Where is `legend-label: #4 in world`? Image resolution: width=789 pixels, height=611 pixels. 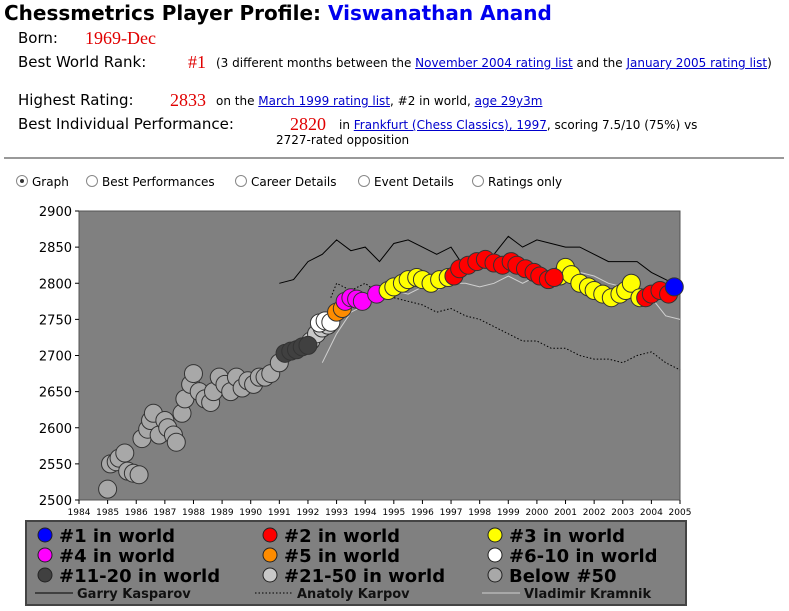
legend-label: #4 in world is located at coordinates (117, 556).